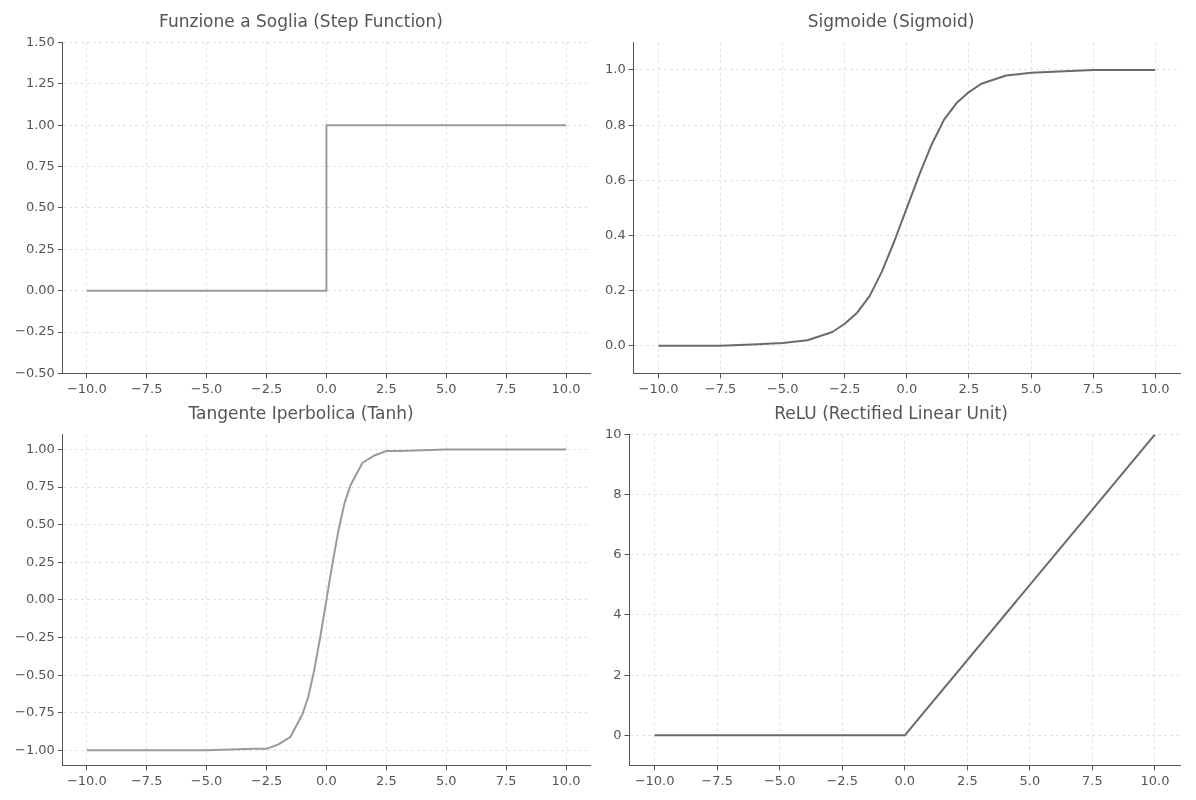 The image size is (1196, 800). Describe the element at coordinates (34, 749) in the screenshot. I see `y-tick-label: −1.00` at that location.